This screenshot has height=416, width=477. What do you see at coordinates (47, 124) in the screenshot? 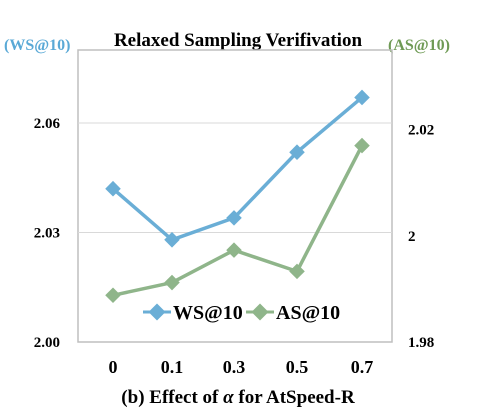
I see `left-tick-label-2: 2.06` at bounding box center [47, 124].